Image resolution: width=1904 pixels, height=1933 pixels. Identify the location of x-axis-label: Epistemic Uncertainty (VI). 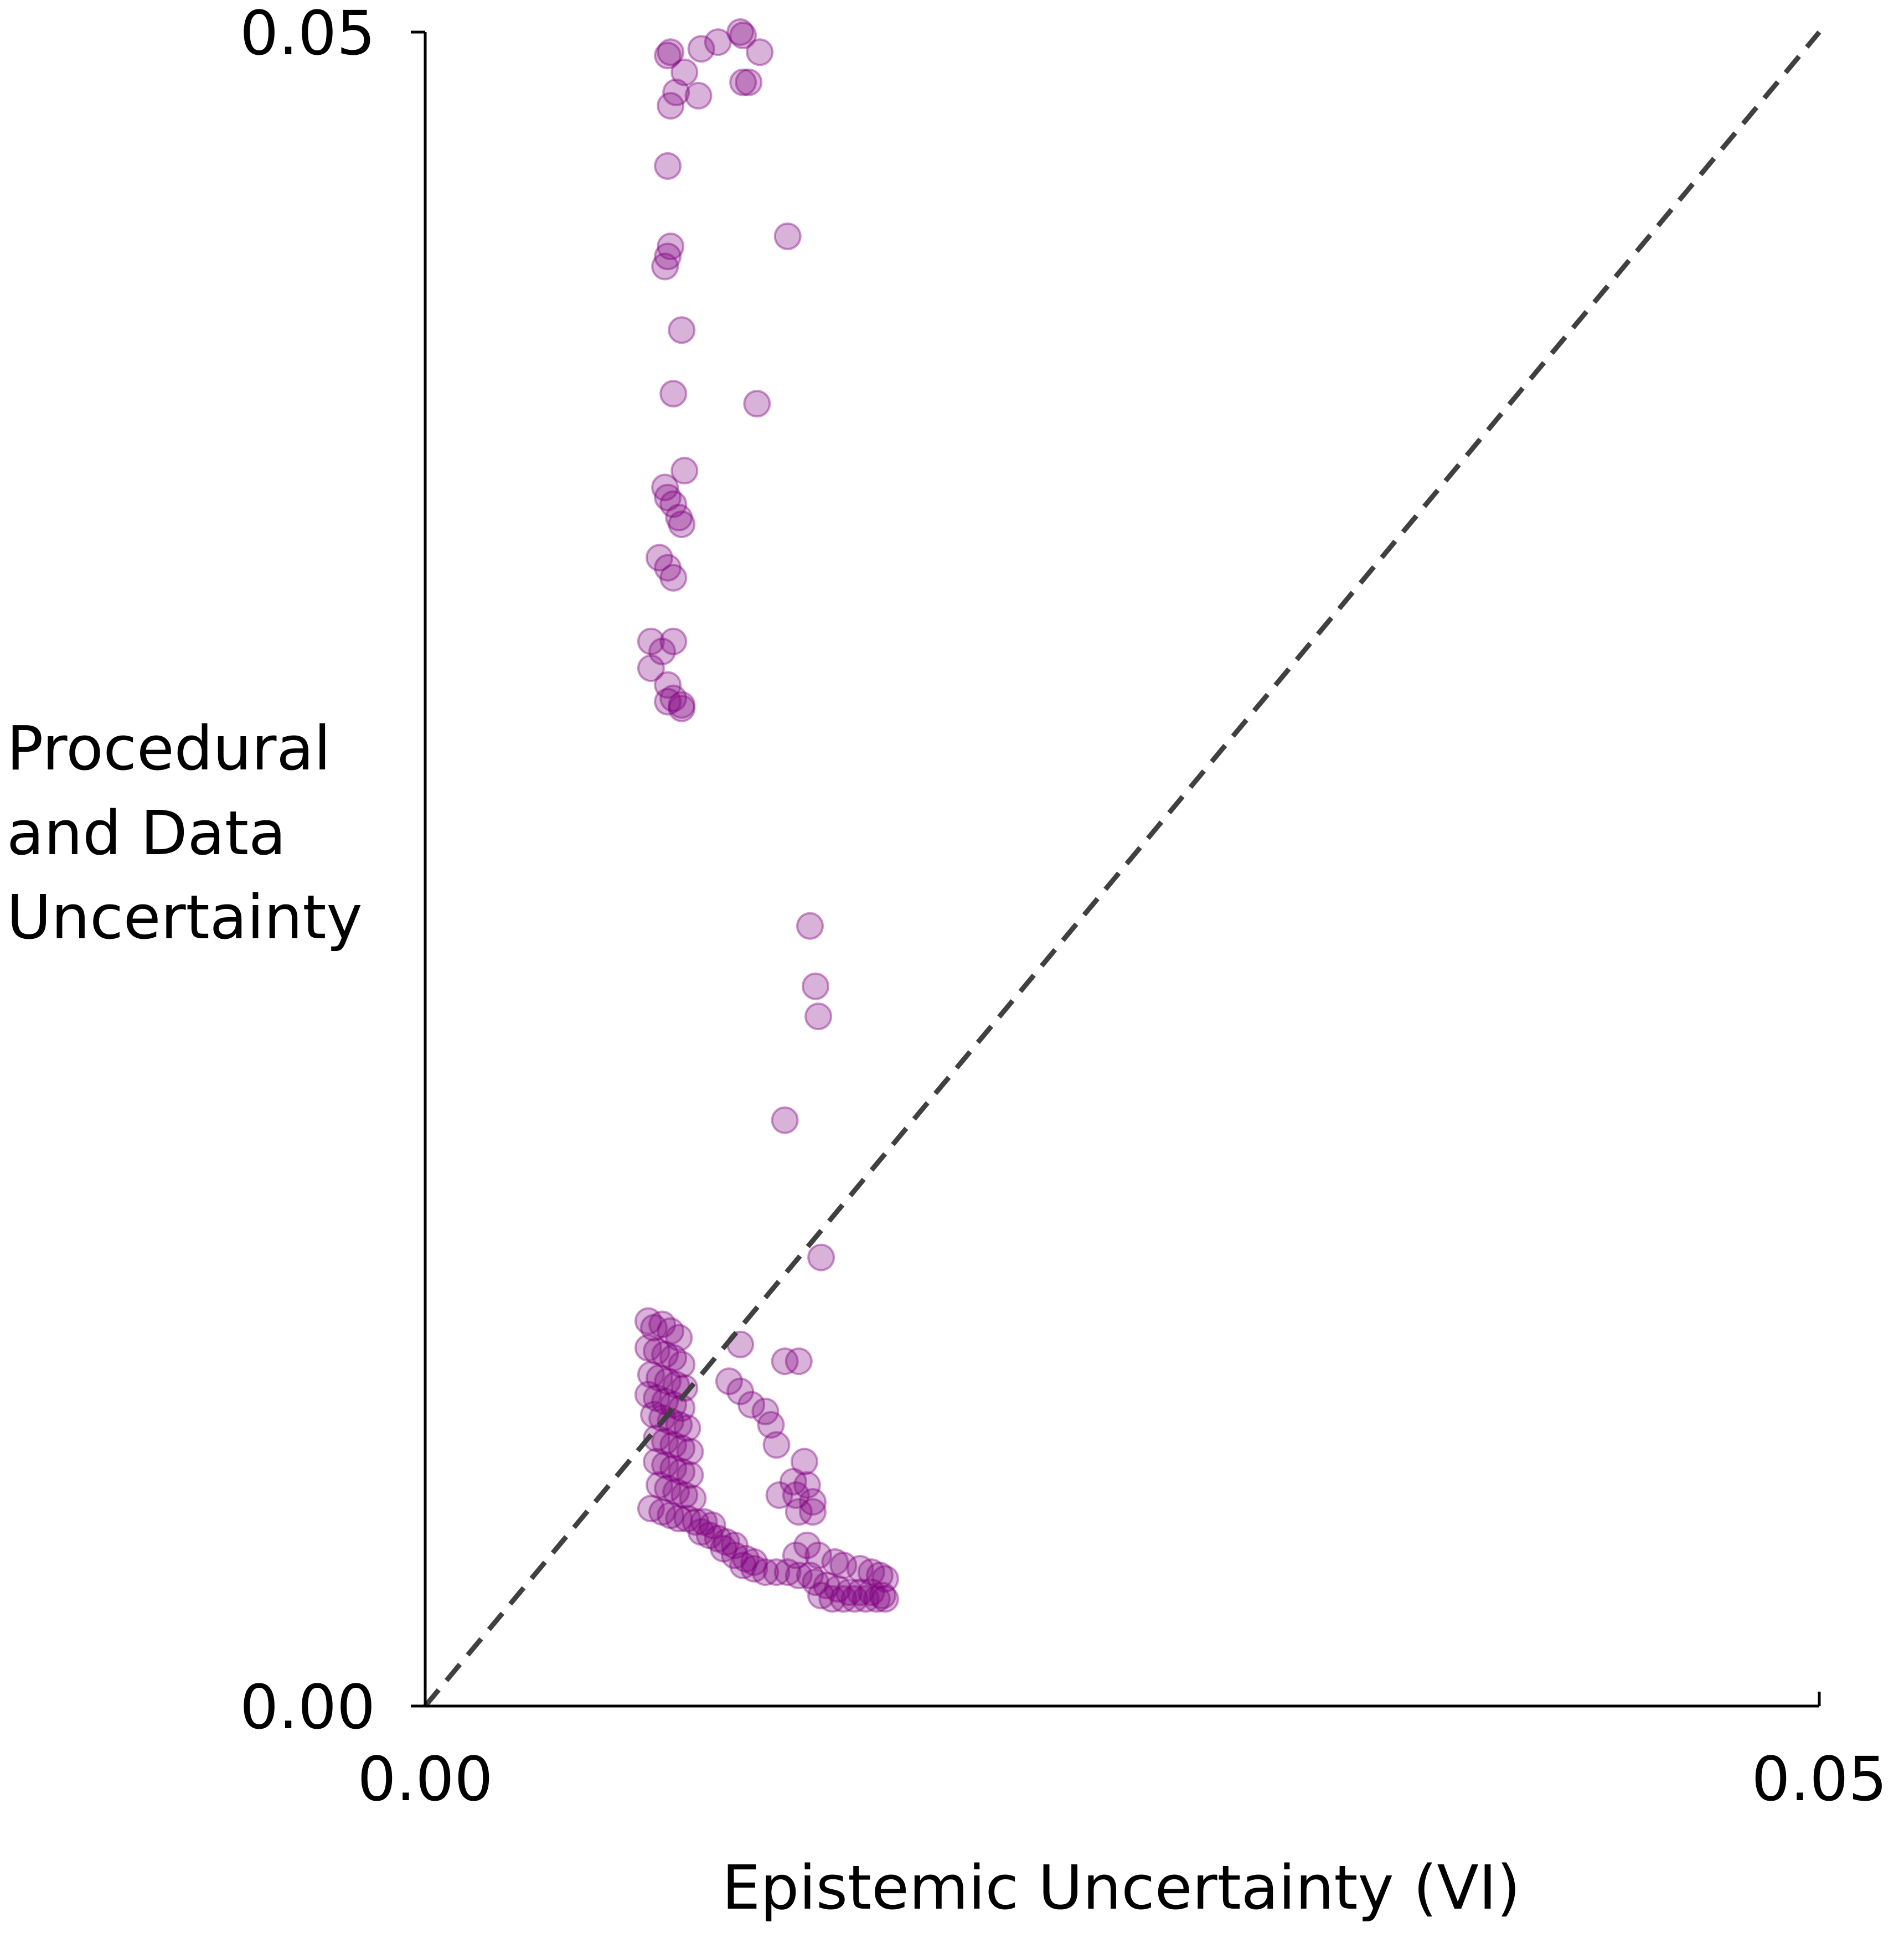
(1121, 1887).